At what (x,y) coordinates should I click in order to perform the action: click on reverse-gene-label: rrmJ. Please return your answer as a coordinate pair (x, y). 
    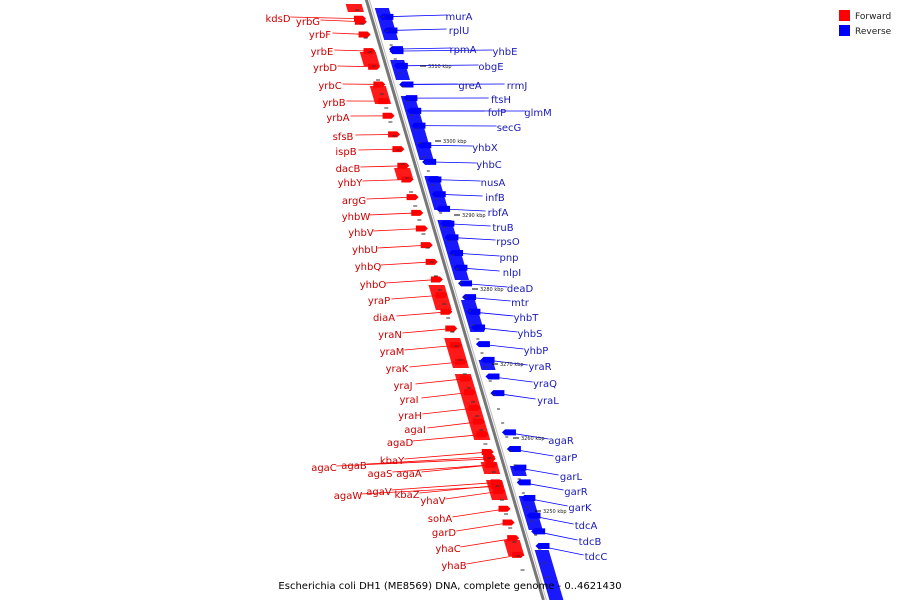
    Looking at the image, I should click on (517, 86).